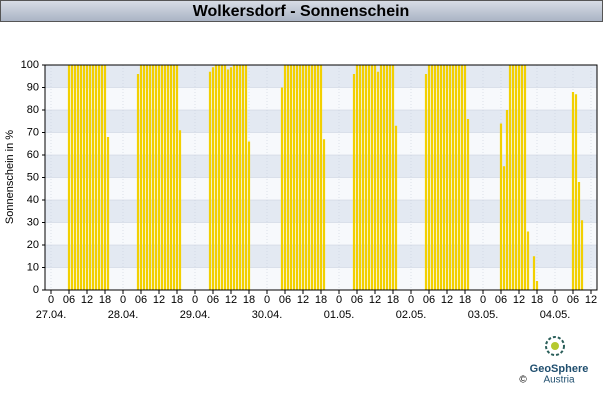 Image resolution: width=603 pixels, height=400 pixels. What do you see at coordinates (195, 315) in the screenshot?
I see `date-label: 29.04.` at bounding box center [195, 315].